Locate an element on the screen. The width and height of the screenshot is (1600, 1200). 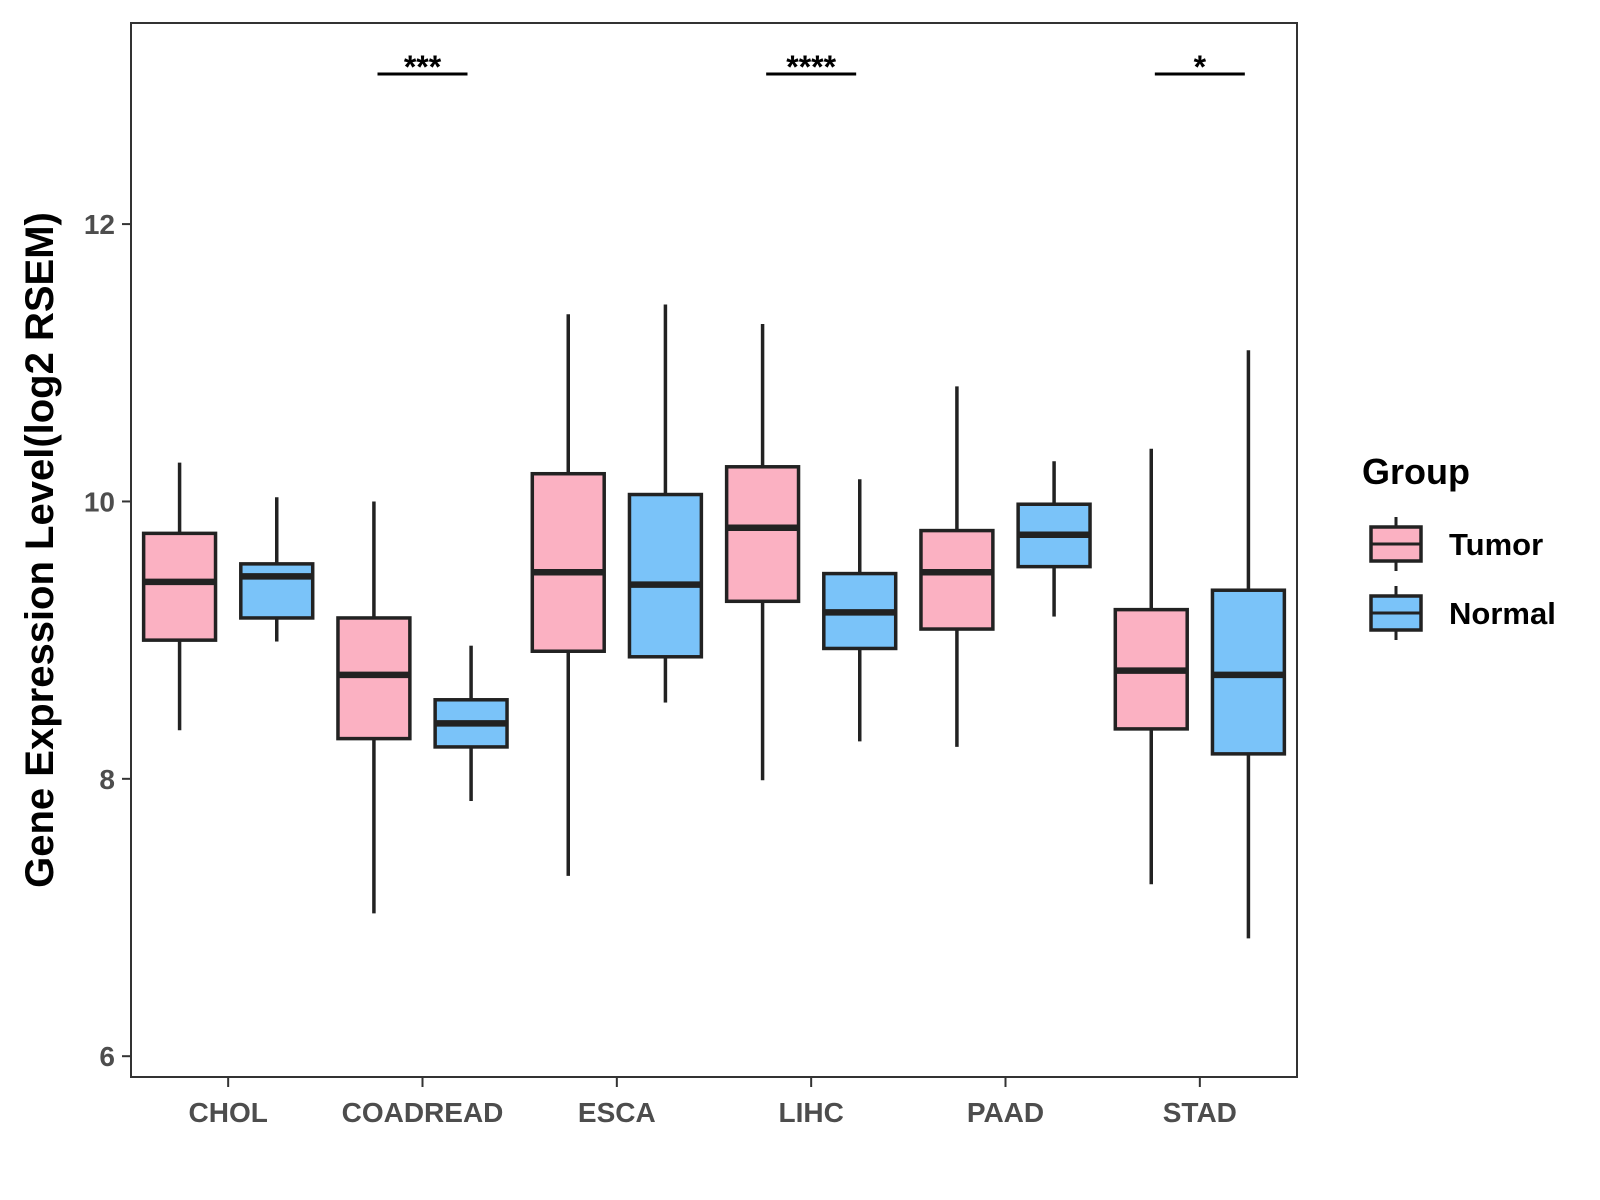
box-normal-chol is located at coordinates (277, 569).